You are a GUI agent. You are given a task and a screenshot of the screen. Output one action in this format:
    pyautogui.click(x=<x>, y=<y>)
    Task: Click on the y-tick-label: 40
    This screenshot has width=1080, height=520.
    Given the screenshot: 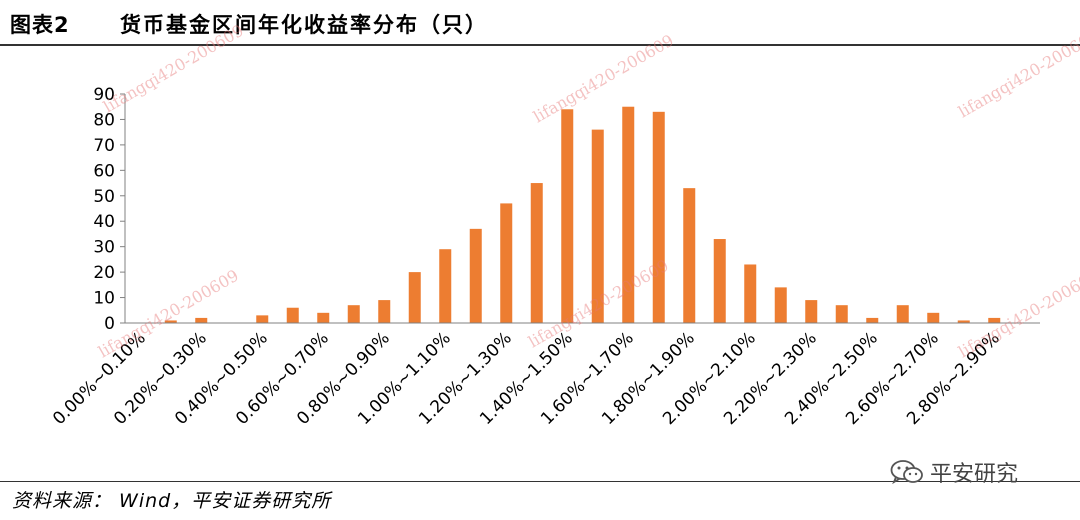 What is the action you would take?
    pyautogui.click(x=104, y=222)
    